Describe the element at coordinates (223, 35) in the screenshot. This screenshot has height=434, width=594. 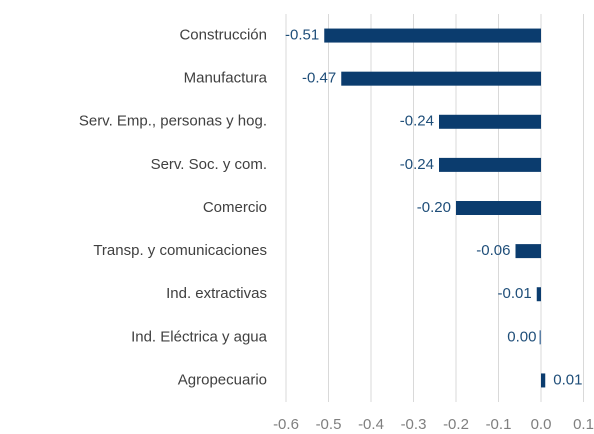
I see `category-label: Construcción` at that location.